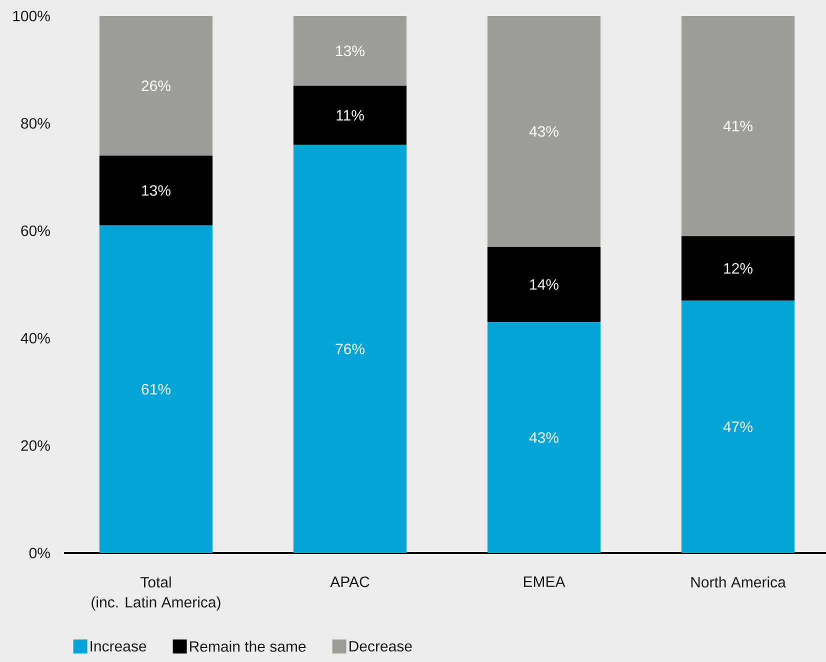  Describe the element at coordinates (39, 553) in the screenshot. I see `y-tick-label: 0%` at that location.